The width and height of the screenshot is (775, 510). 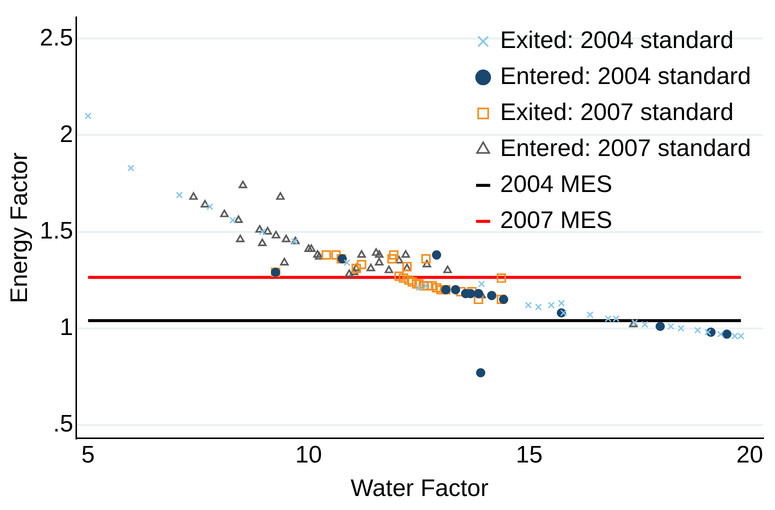 What do you see at coordinates (419, 488) in the screenshot?
I see `x-axis-title: Water Factor` at bounding box center [419, 488].